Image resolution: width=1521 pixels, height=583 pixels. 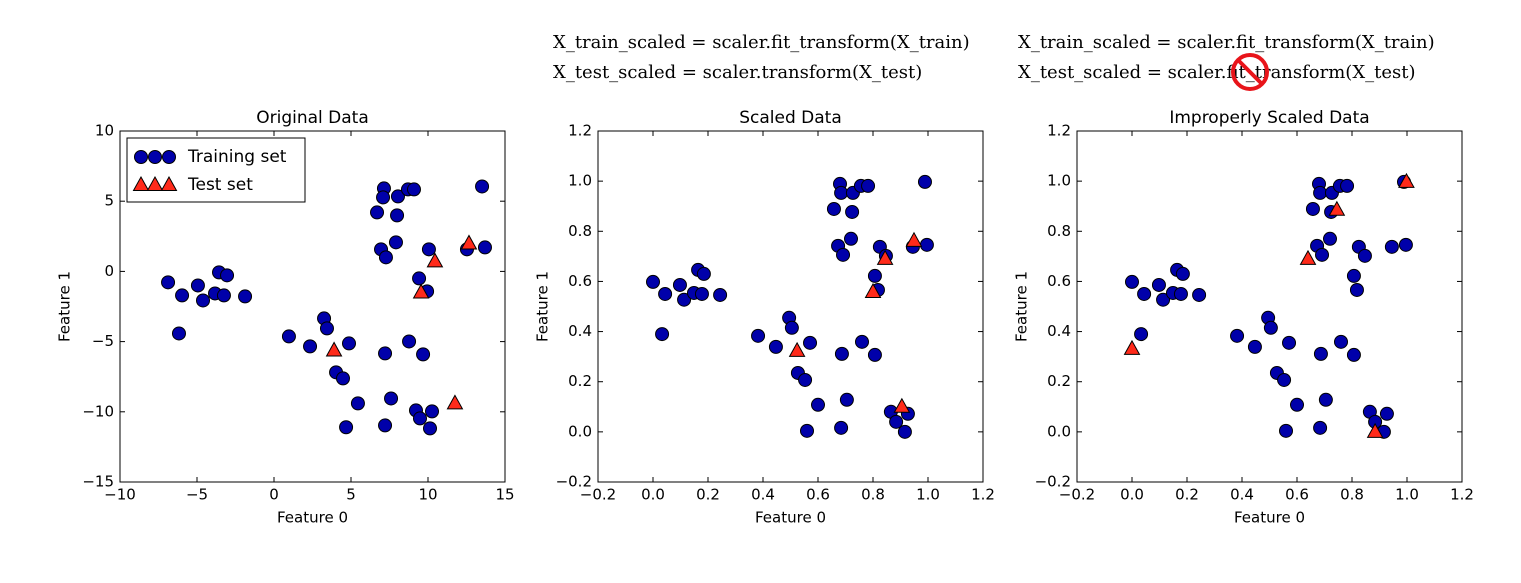 What do you see at coordinates (220, 185) in the screenshot?
I see `legend-label: Test set` at bounding box center [220, 185].